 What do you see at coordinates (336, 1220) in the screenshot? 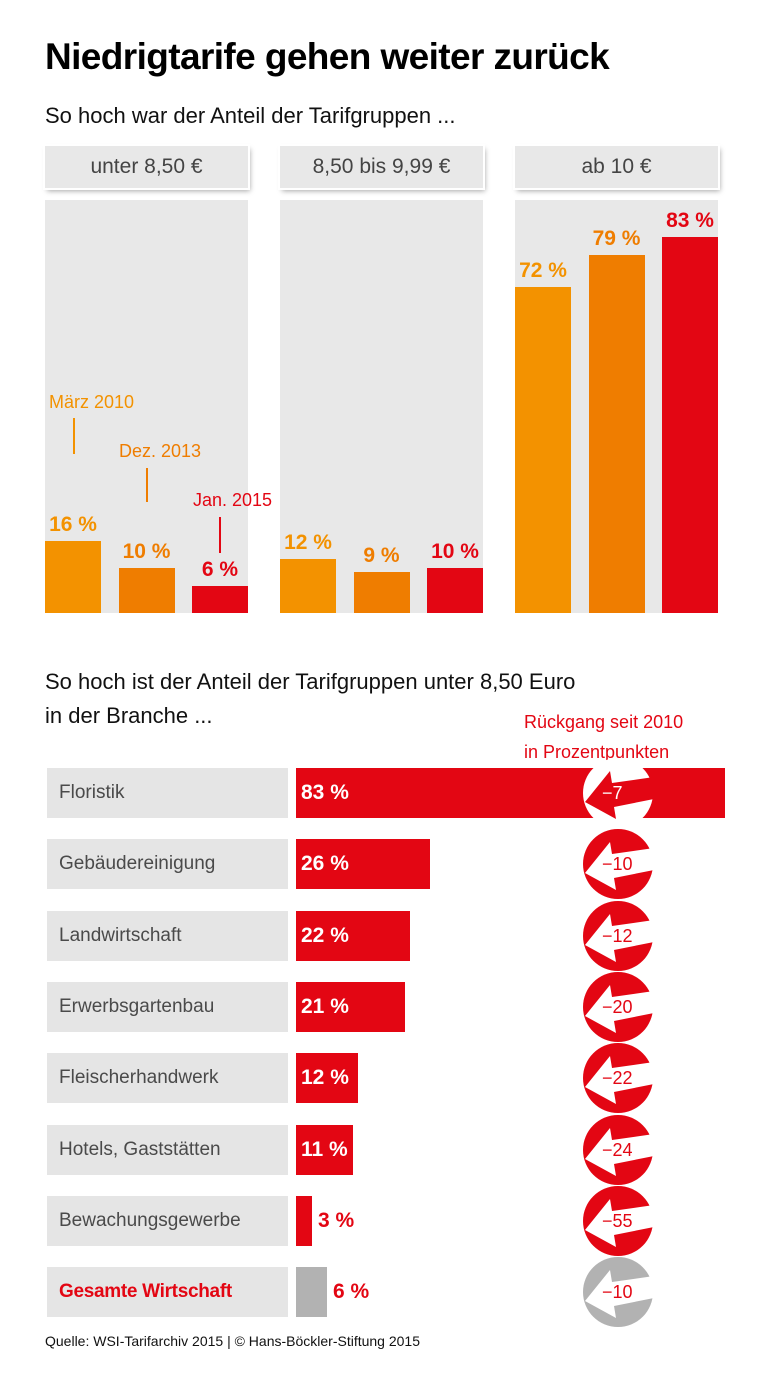
I see `bar-value-label: 3 %` at bounding box center [336, 1220].